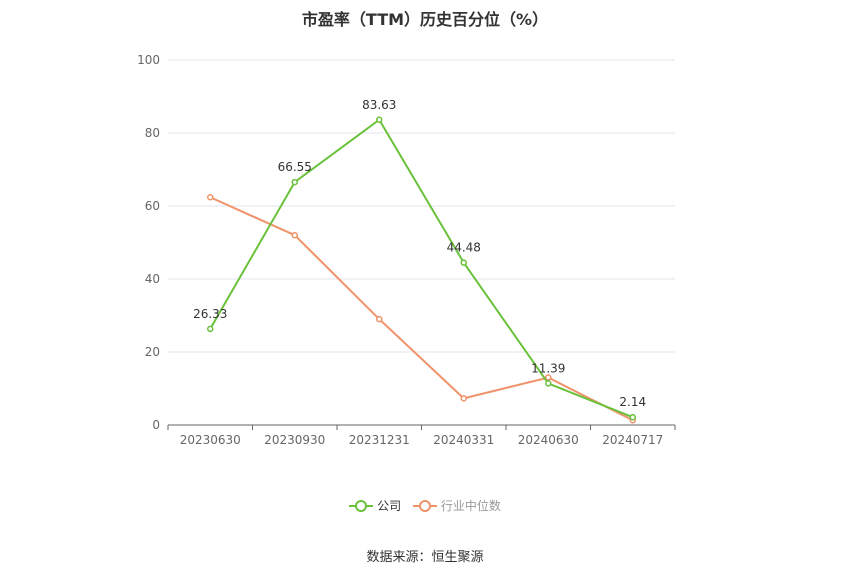 This screenshot has height=575, width=850. What do you see at coordinates (361, 505) in the screenshot?
I see `legend-swatch-company` at bounding box center [361, 505].